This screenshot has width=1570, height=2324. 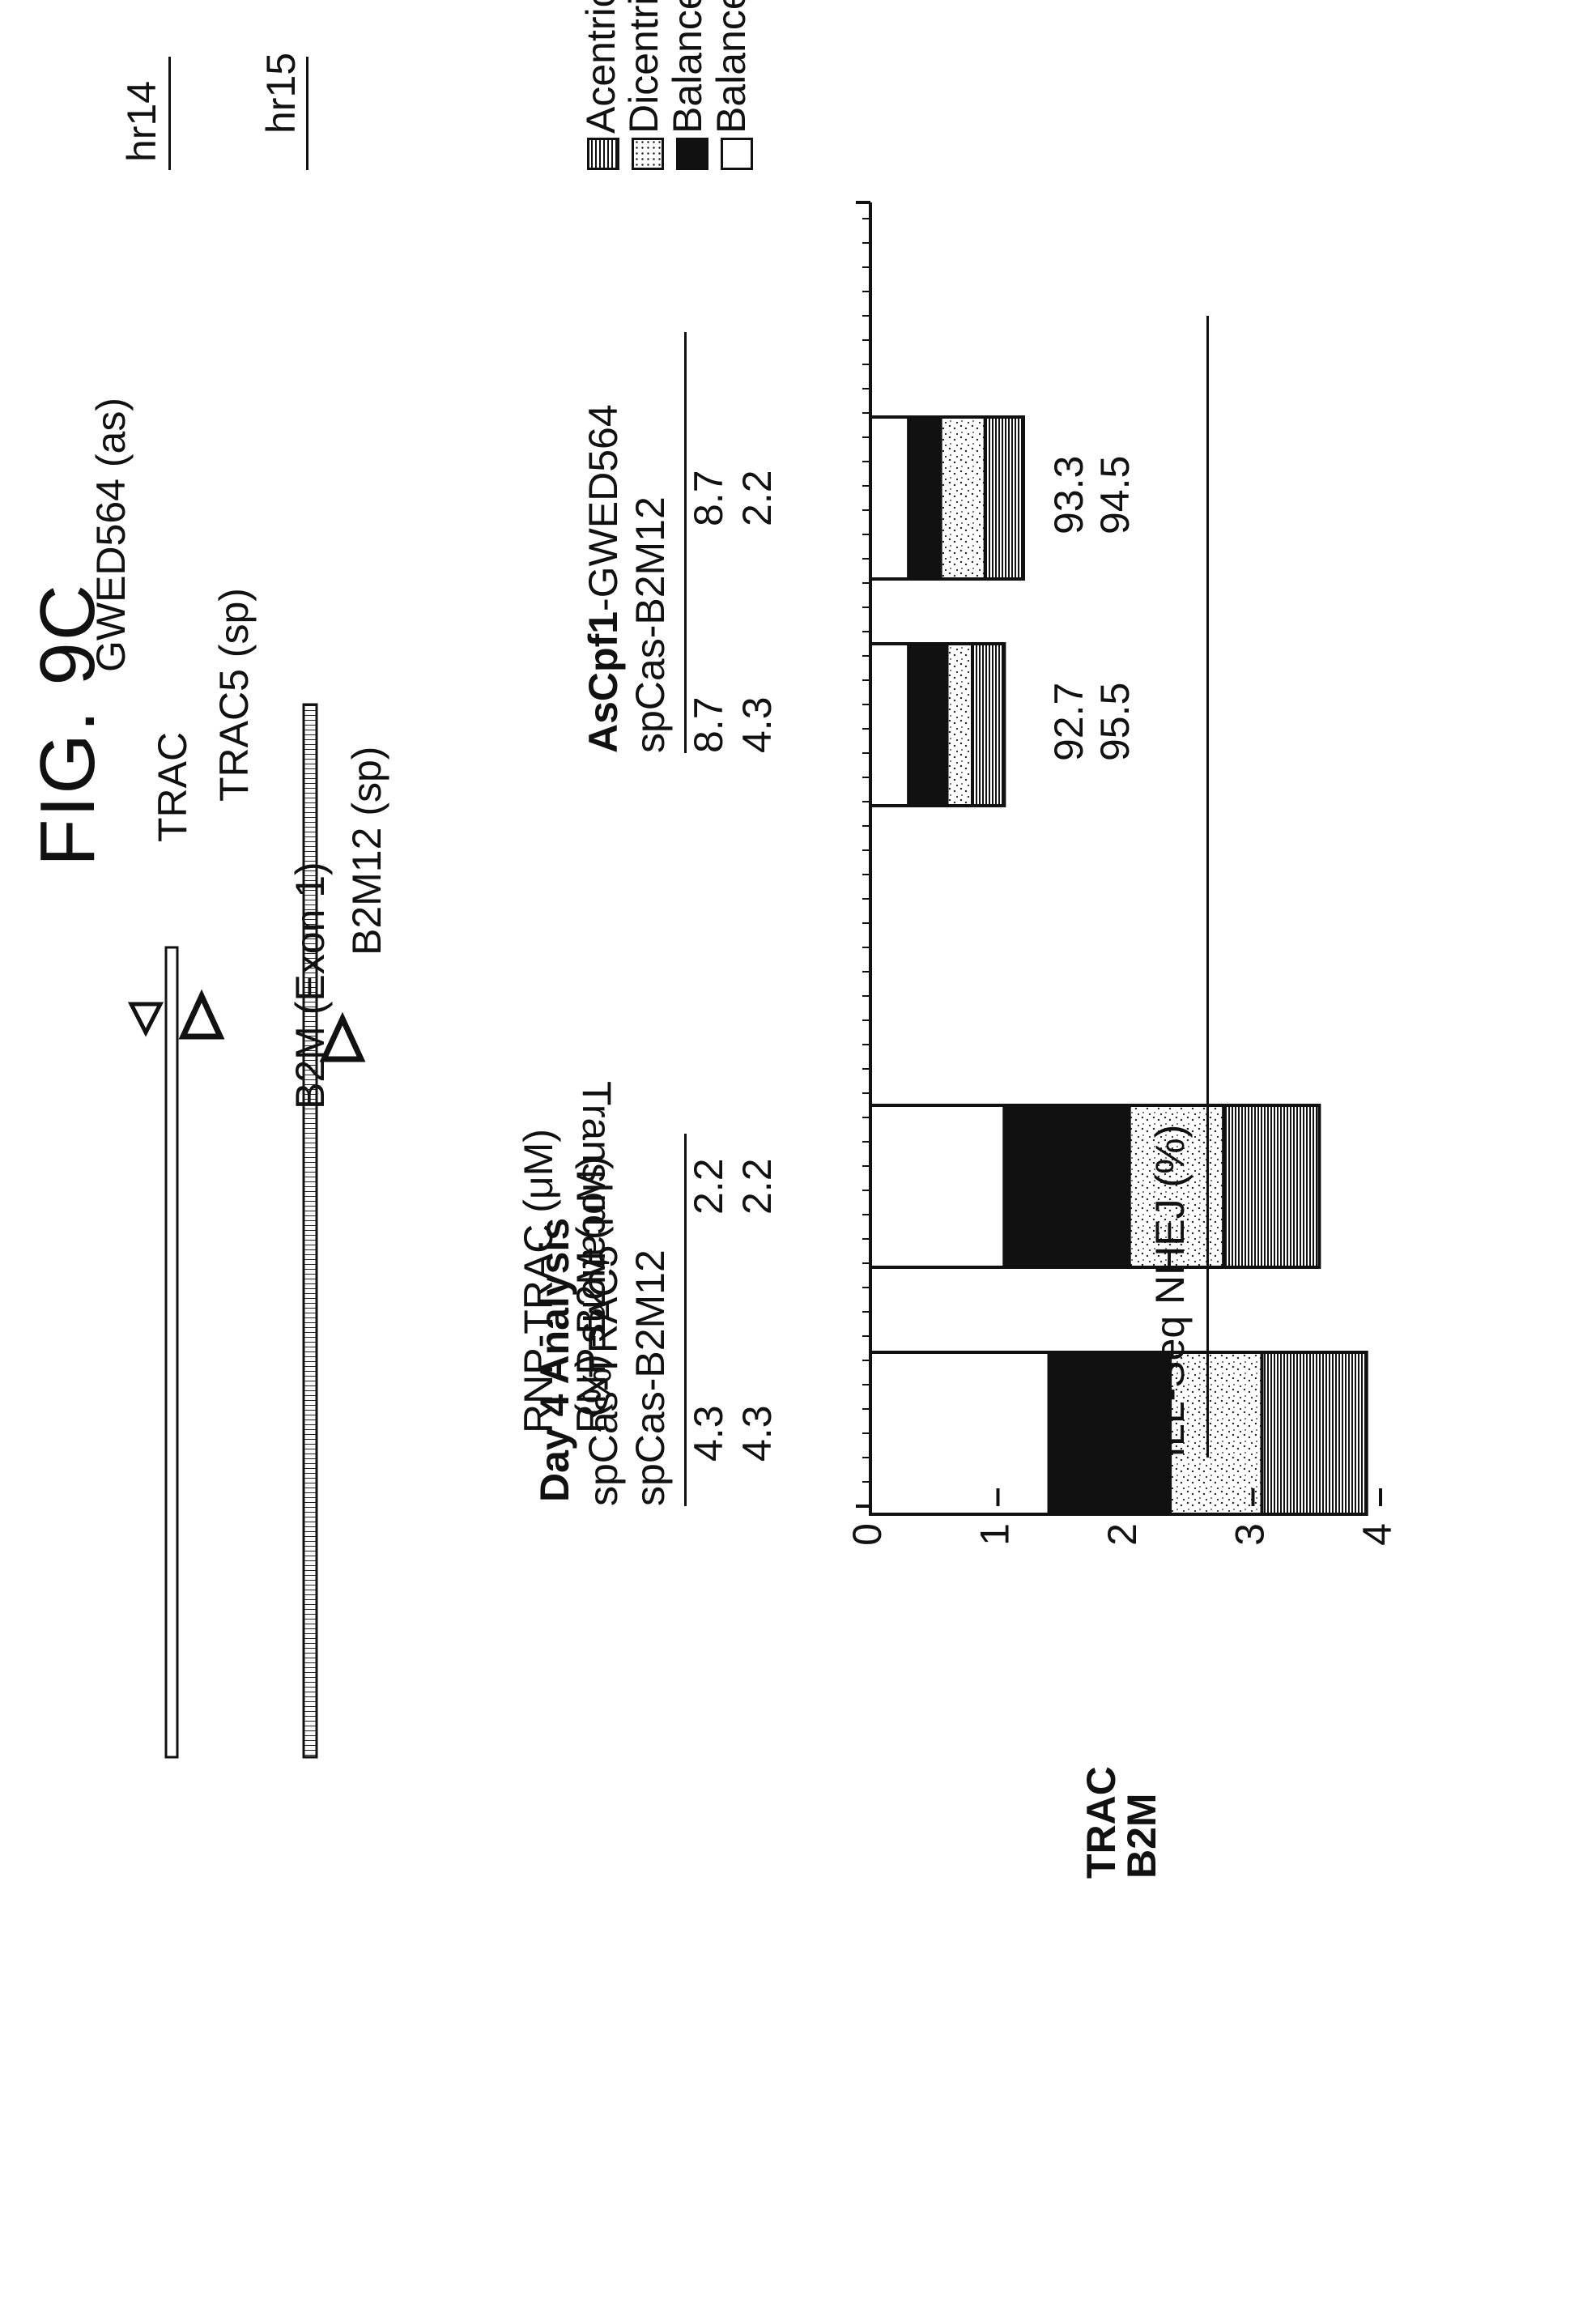 I want to click on x-axis-label: ILL-Seq NHEJ (%), so click(x=1170, y=1291).